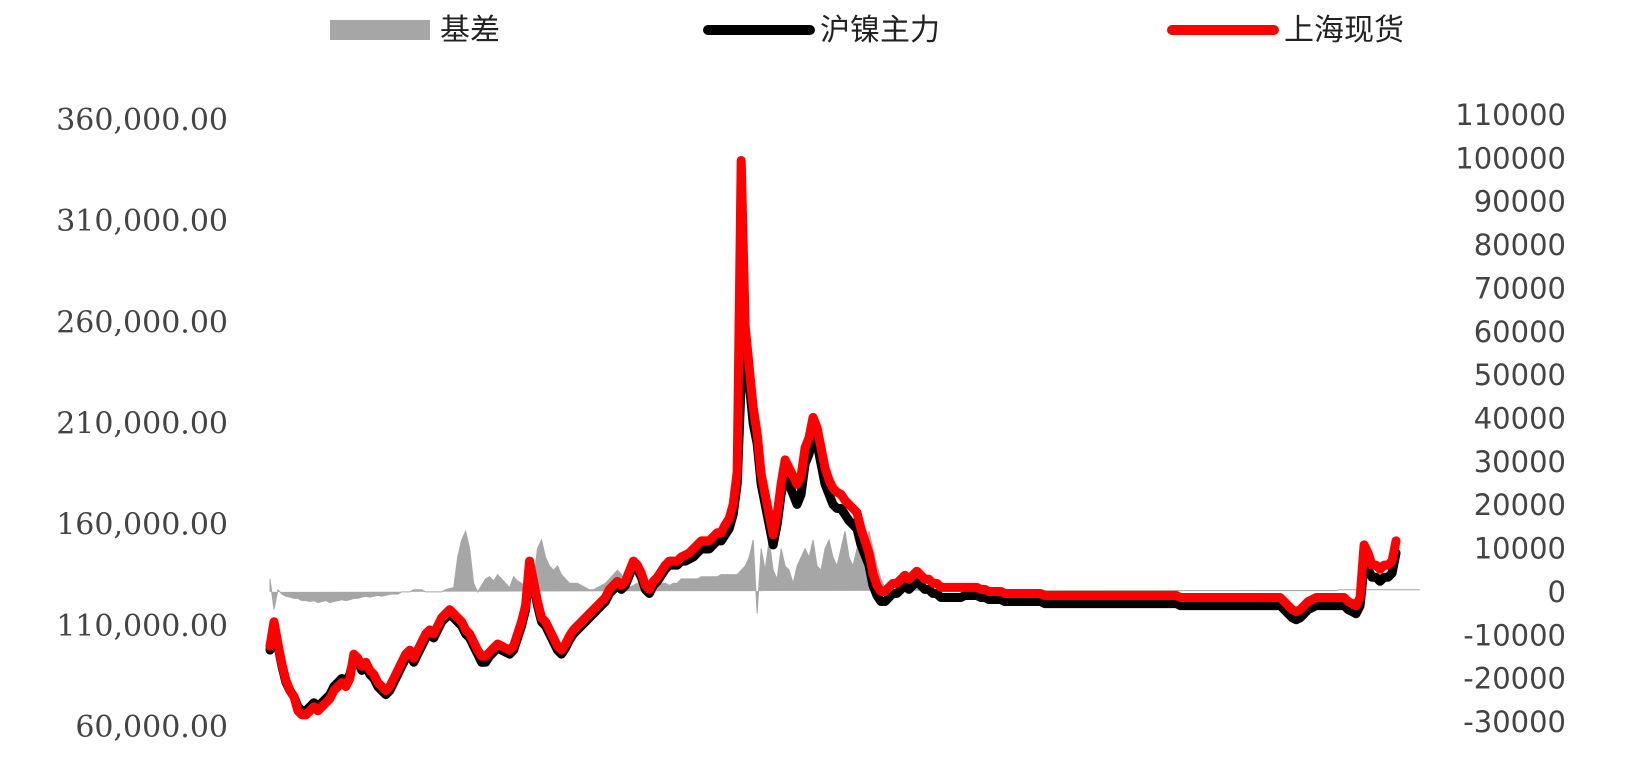 Image resolution: width=1631 pixels, height=774 pixels. Describe the element at coordinates (142, 120) in the screenshot. I see `left-tick-label: 360,000.00` at that location.